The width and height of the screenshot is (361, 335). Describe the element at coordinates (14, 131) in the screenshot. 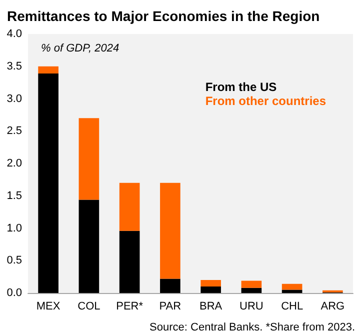

I see `y-tick-label: 2.5` at that location.